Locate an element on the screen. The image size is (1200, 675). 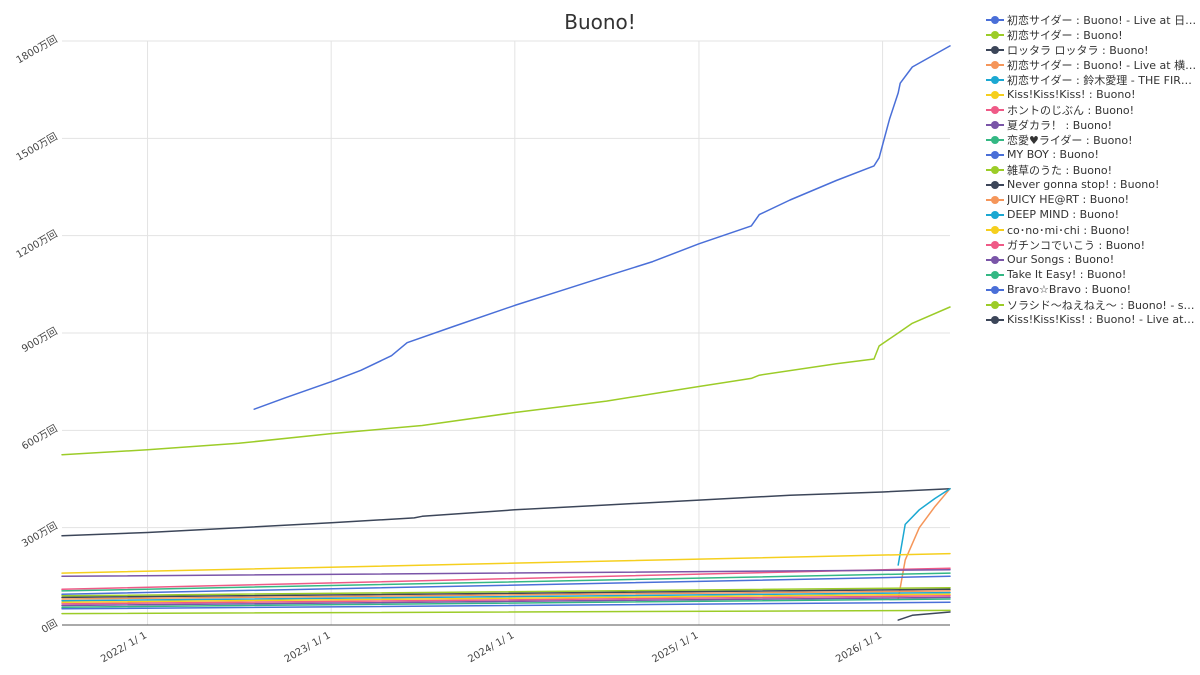
x-tick-label: 2025/ 1/ 1 is located at coordinates (676, 647).